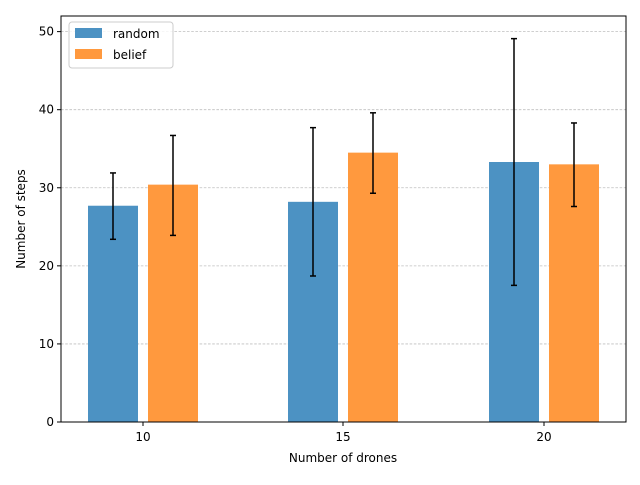 The image size is (640, 485). I want to click on y-tick-label: 10, so click(46, 344).